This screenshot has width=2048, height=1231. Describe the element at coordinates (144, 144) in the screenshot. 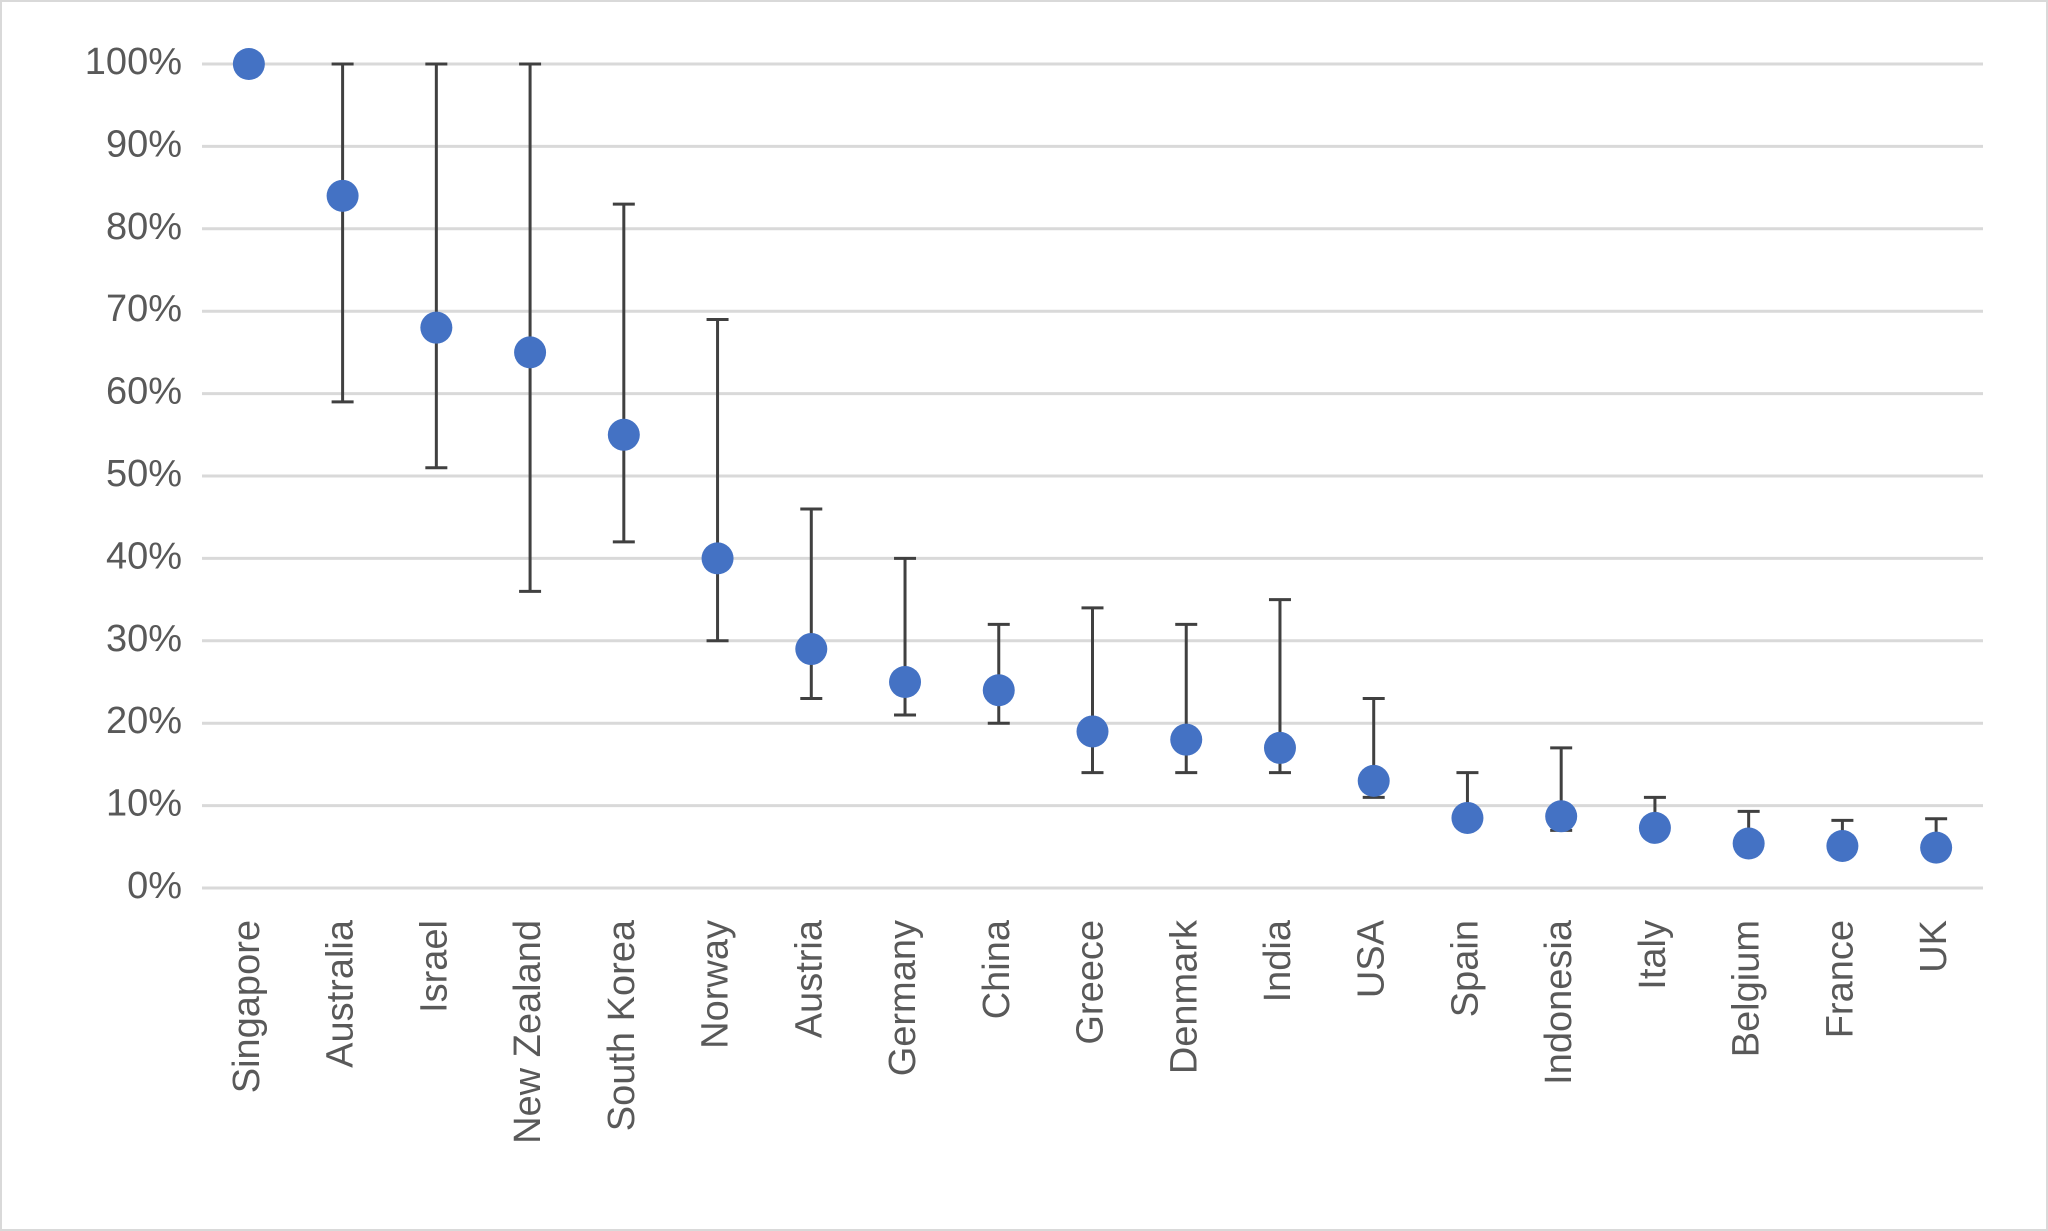

I see `y-tick-label: 90%` at that location.